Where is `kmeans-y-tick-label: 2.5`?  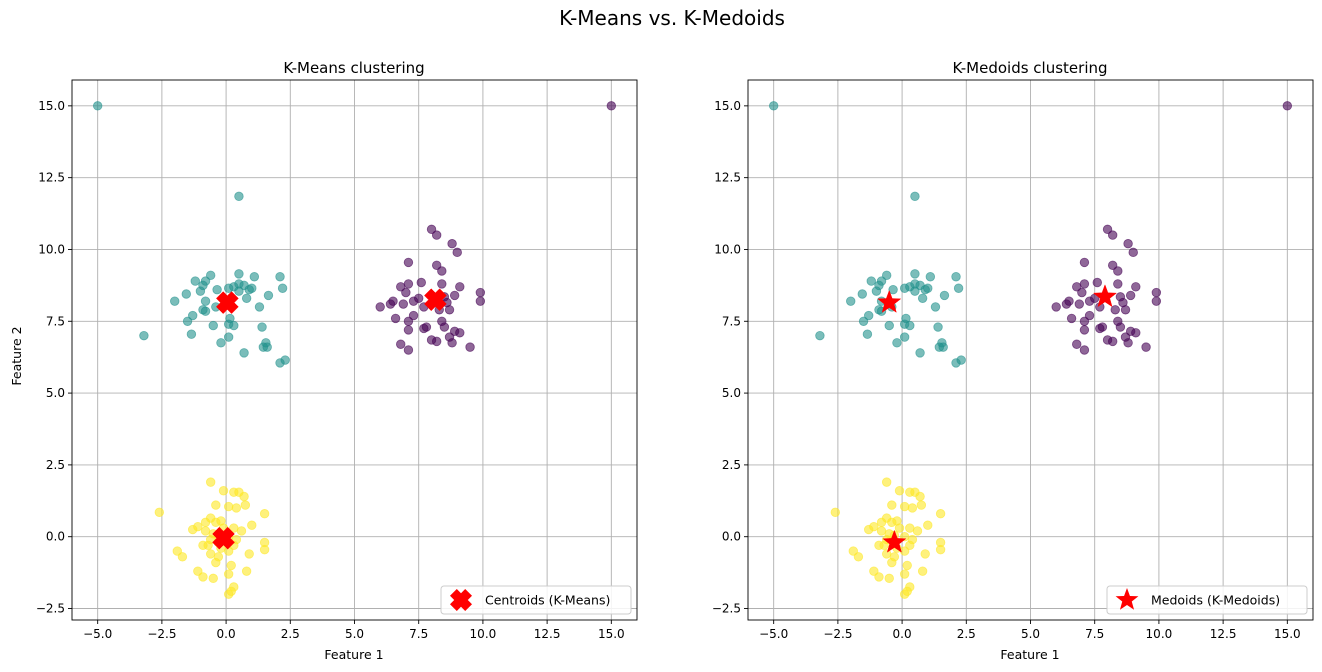 kmeans-y-tick-label: 2.5 is located at coordinates (55, 465).